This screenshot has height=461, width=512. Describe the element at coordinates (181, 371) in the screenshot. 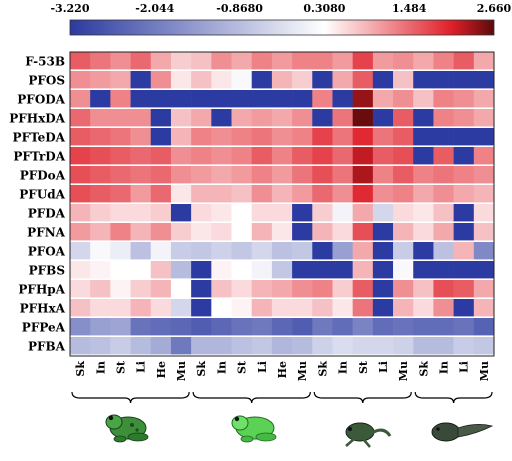

I see `column-label: Mu` at that location.